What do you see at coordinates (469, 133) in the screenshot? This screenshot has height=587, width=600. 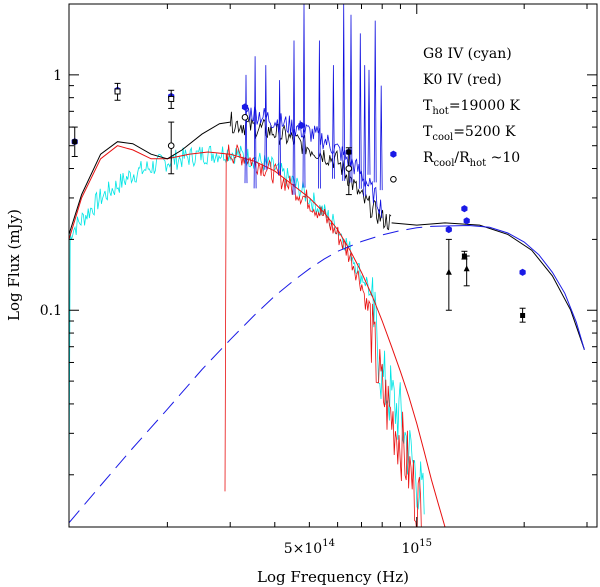 I see `annotation-line-3: Tcool=5200 K` at bounding box center [469, 133].